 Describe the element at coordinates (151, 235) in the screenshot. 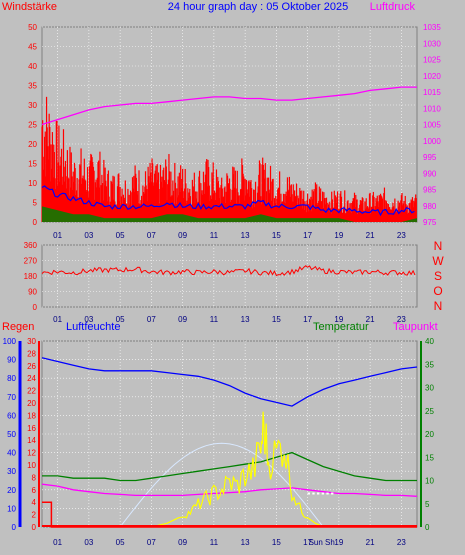

I see `wind-hour-tick-label: 07` at that location.